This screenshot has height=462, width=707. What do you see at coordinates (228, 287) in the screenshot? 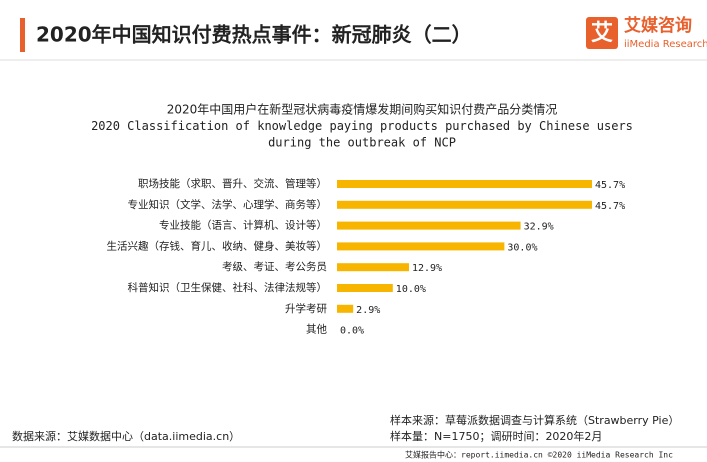
I see `category-label: 科普知识（卫生保健、社科、法律法规等）` at bounding box center [228, 287].